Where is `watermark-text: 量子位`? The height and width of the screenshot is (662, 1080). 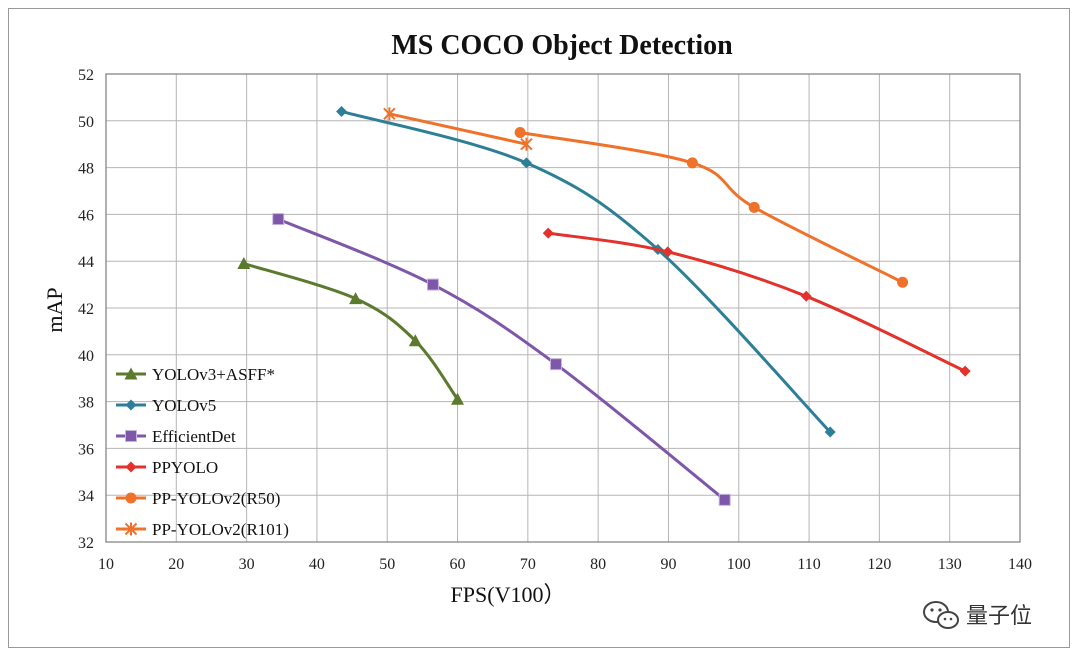
watermark-text: 量子位 is located at coordinates (999, 616).